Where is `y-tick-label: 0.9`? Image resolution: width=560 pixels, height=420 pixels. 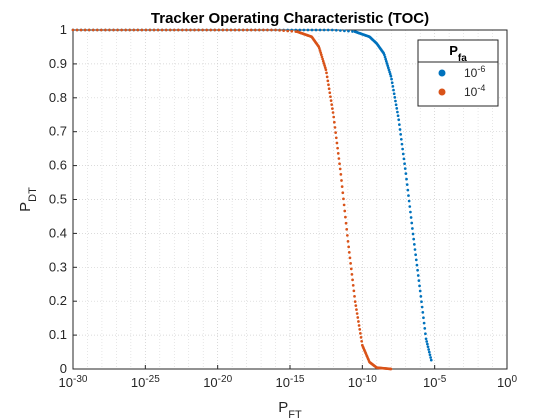
y-tick-label: 0.9 is located at coordinates (58, 63).